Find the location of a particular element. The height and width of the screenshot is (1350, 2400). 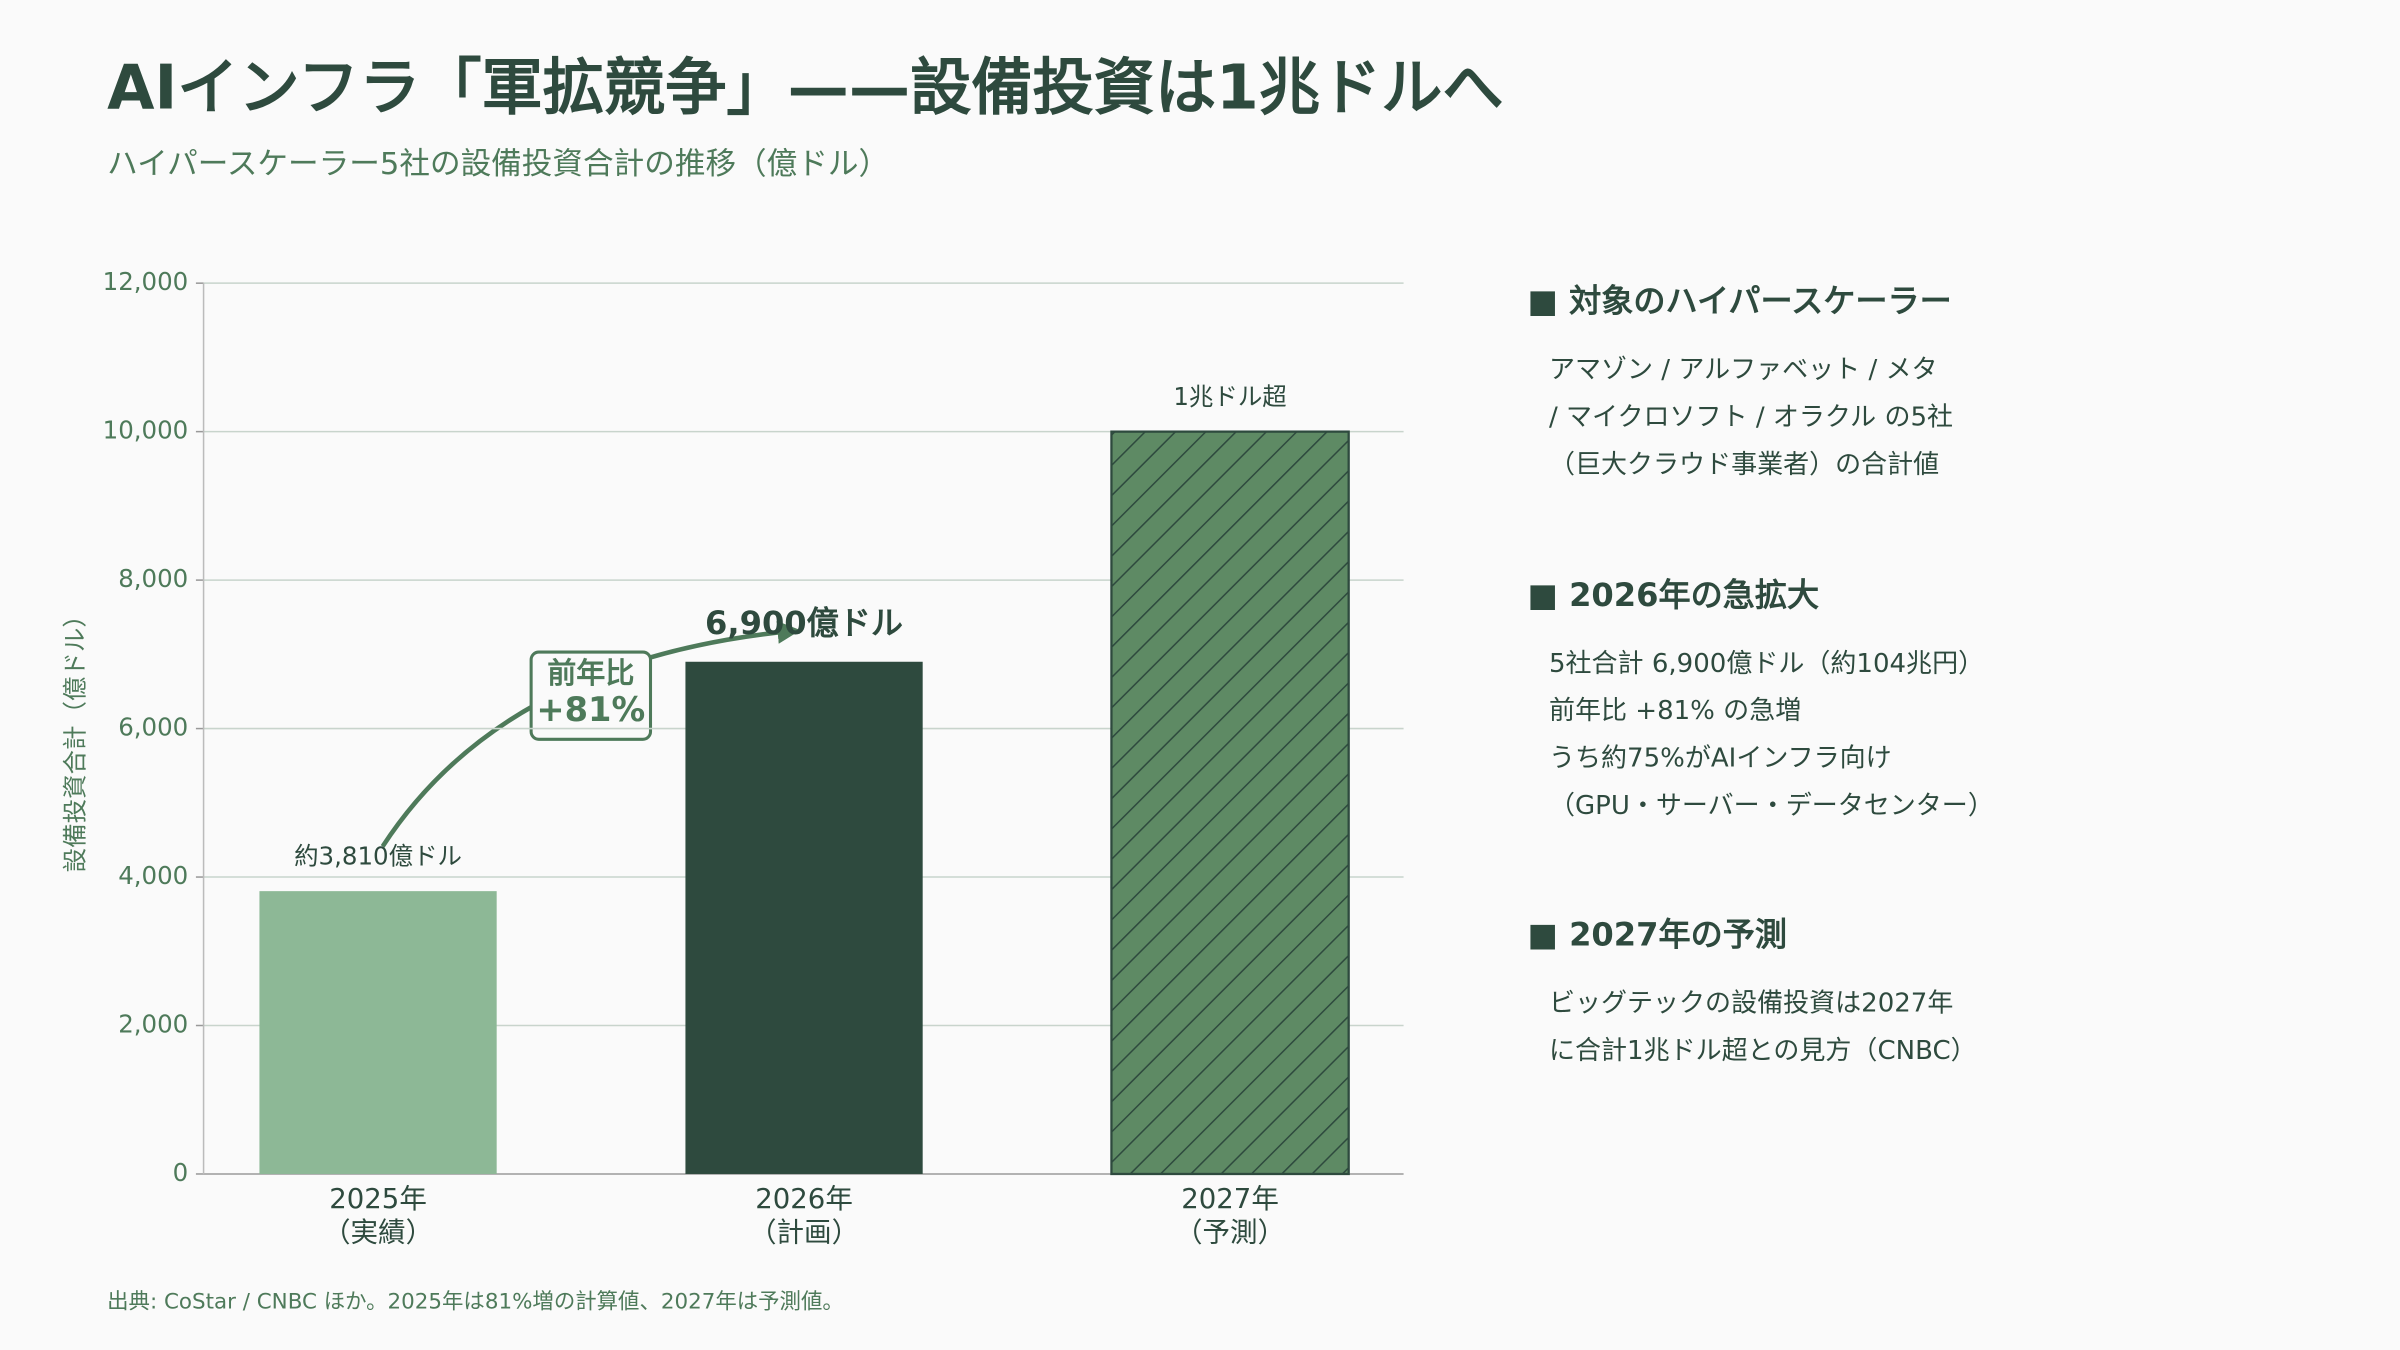

y-tick-label: 6,000 is located at coordinates (153, 727).